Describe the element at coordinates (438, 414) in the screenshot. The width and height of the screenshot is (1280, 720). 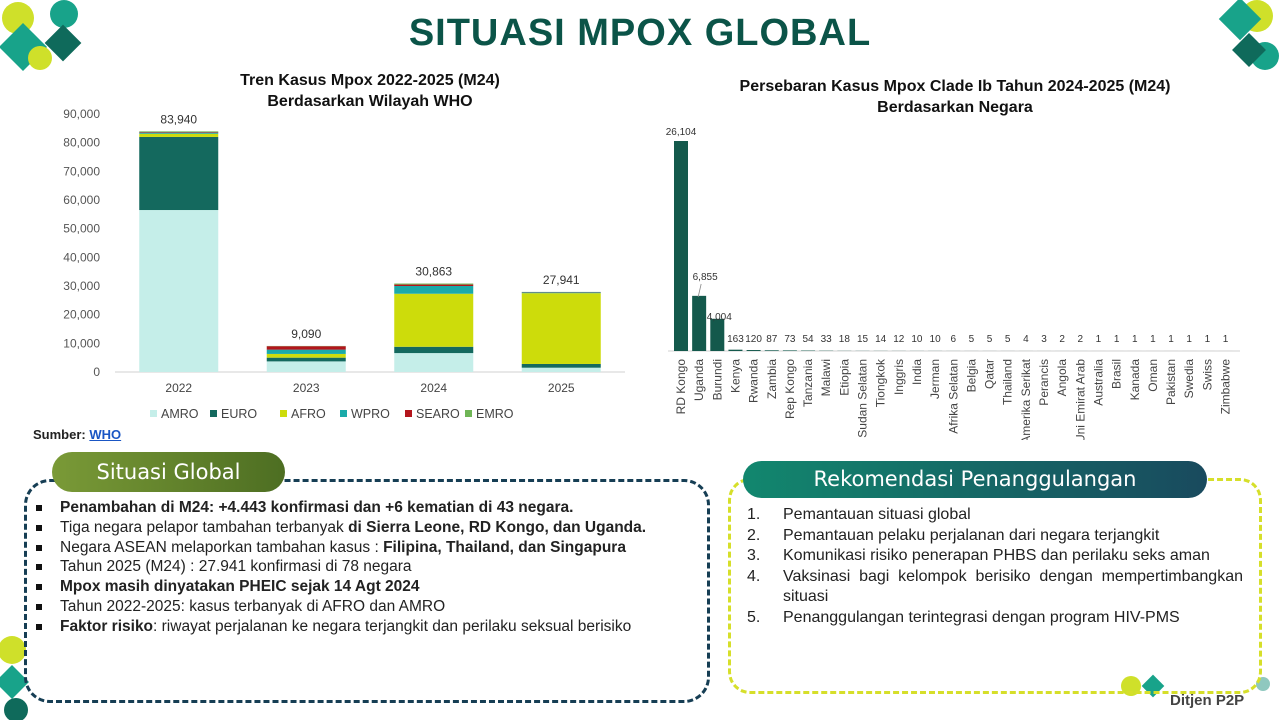
I see `legend-label-searo: SEARO` at that location.